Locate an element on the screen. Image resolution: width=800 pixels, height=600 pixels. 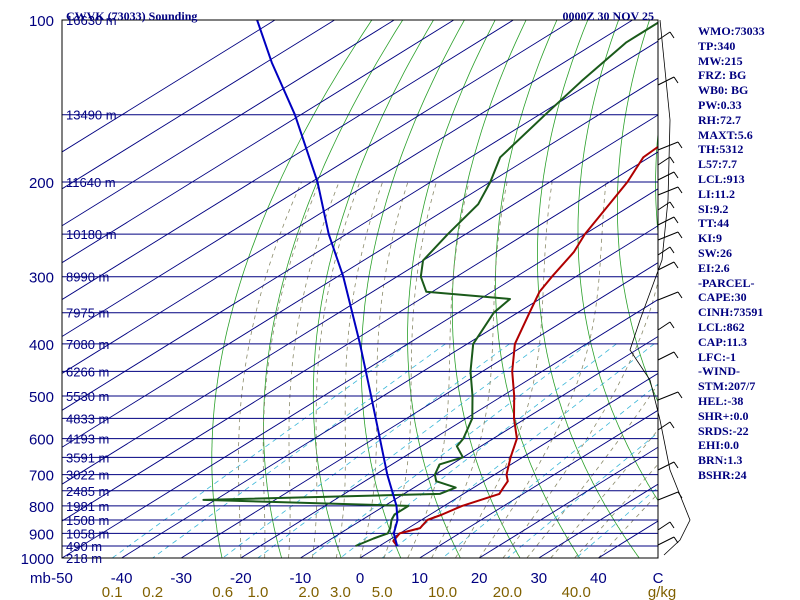
temperature-tick-label: -50 is located at coordinates (62, 578).